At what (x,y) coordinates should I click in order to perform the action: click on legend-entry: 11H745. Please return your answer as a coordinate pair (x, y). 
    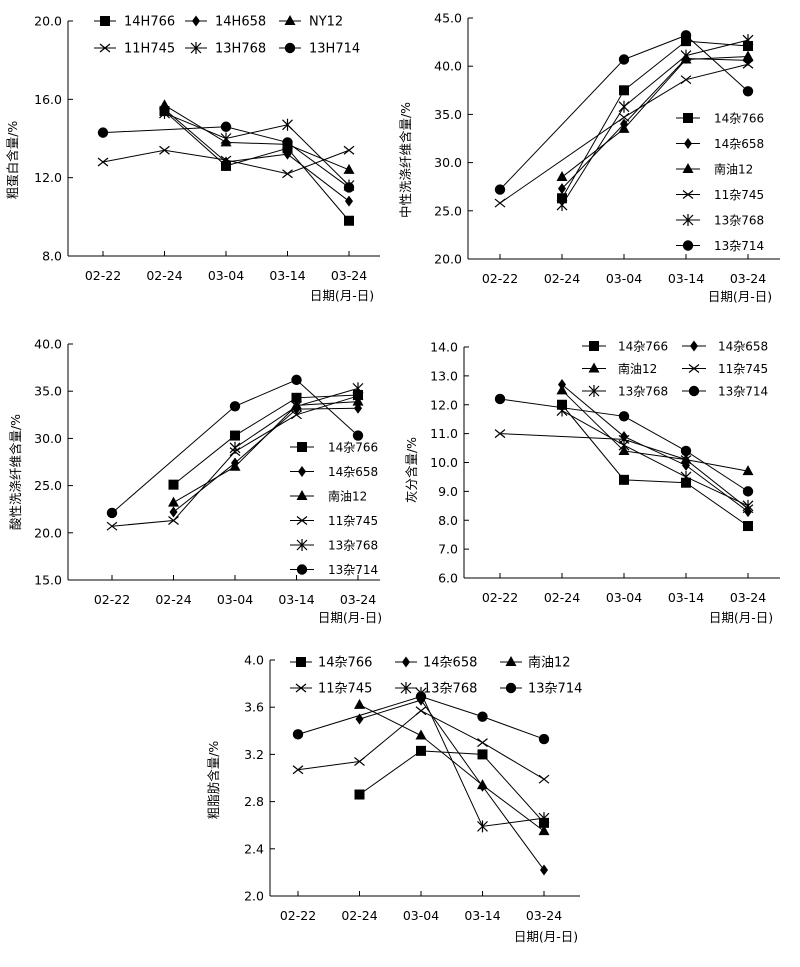
    Looking at the image, I should click on (134, 49).